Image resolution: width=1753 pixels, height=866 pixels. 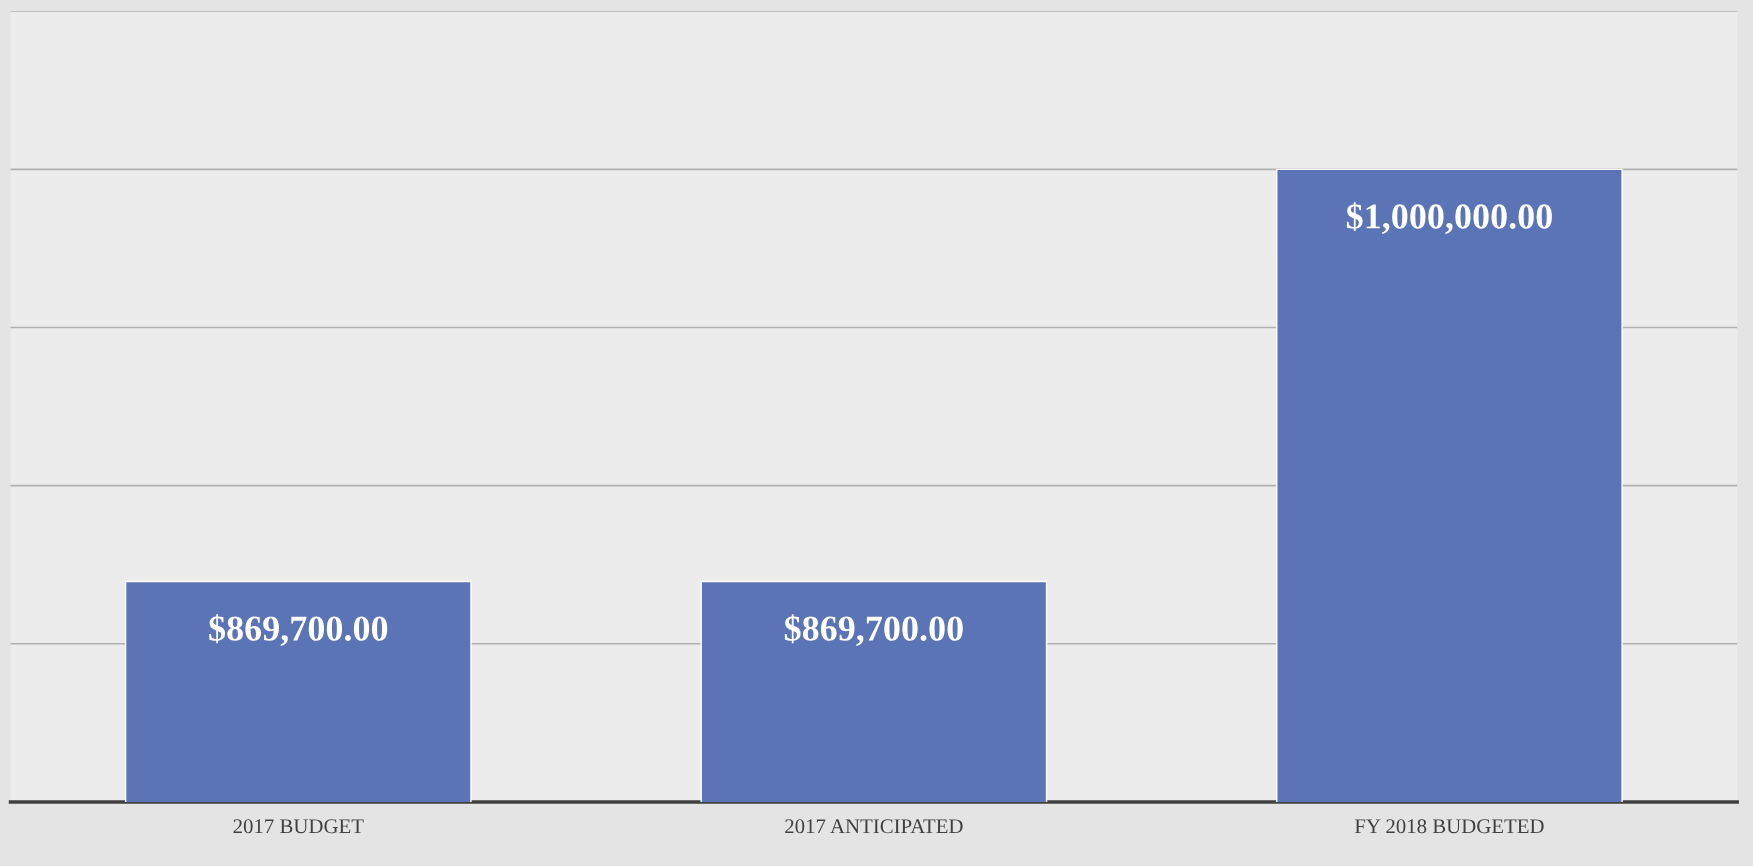 I want to click on data-label: $1,000,000.00, so click(x=1449, y=218).